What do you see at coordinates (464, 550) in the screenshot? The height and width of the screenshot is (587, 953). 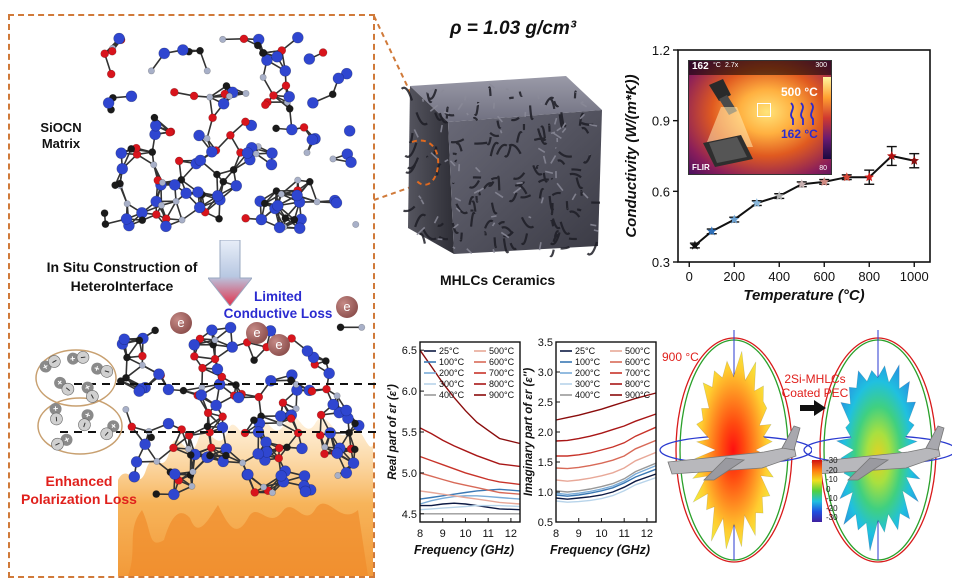 I see `x-axis-label: Frequency (GHz)` at bounding box center [464, 550].